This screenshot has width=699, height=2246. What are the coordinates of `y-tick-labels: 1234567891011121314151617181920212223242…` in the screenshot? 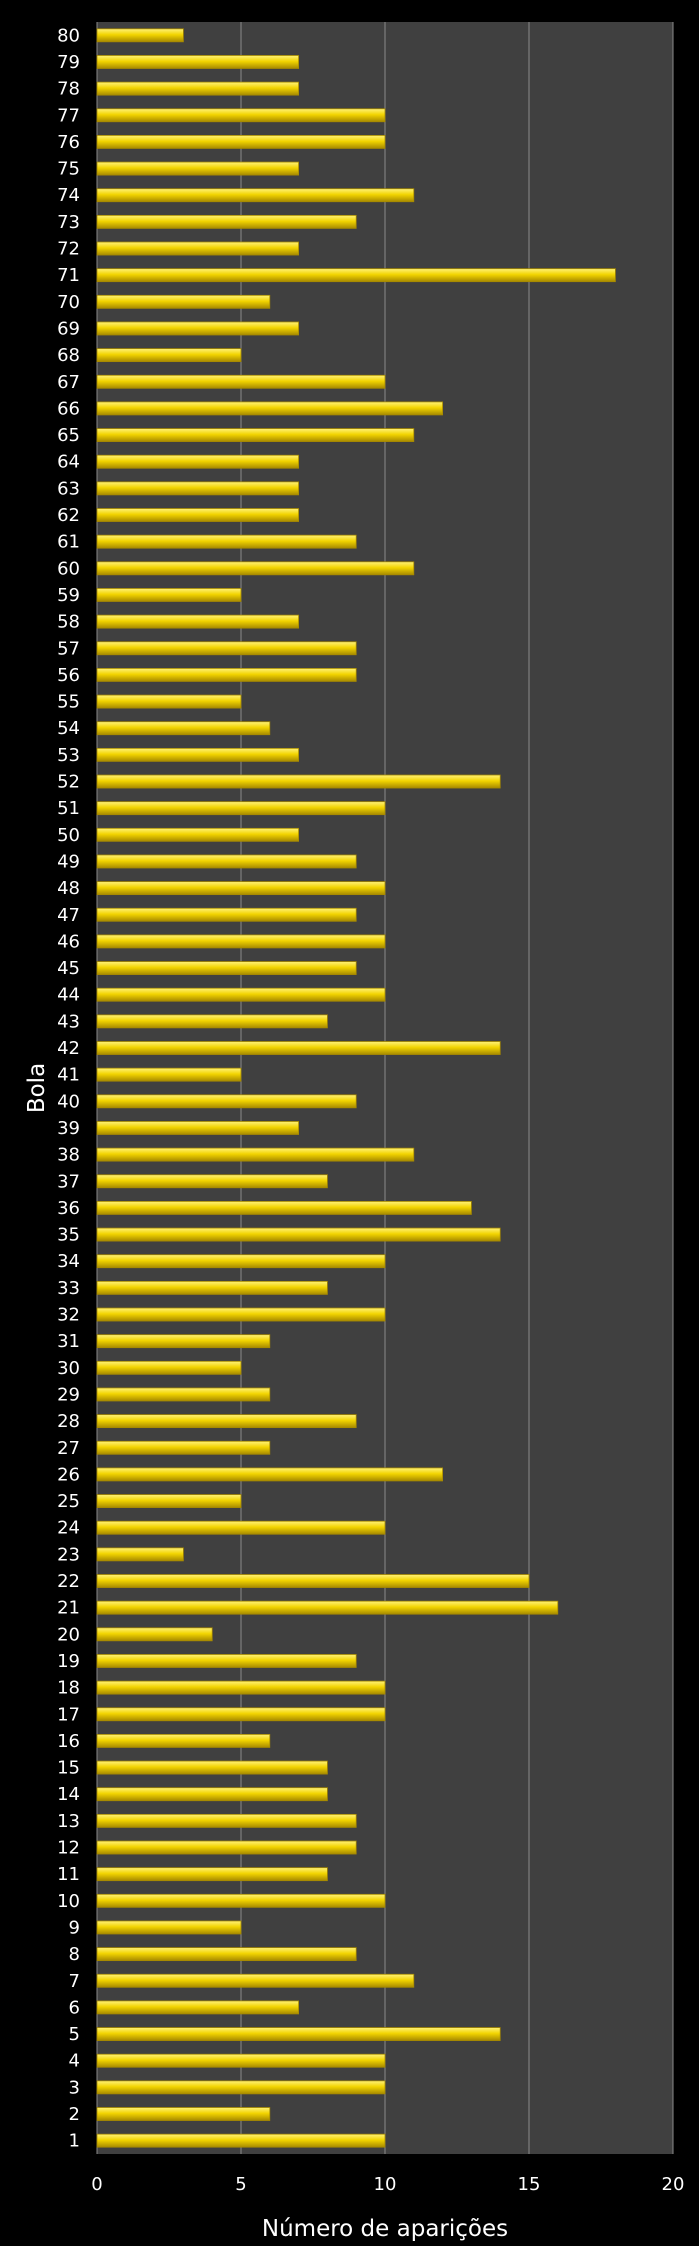 It's located at (68, 1088).